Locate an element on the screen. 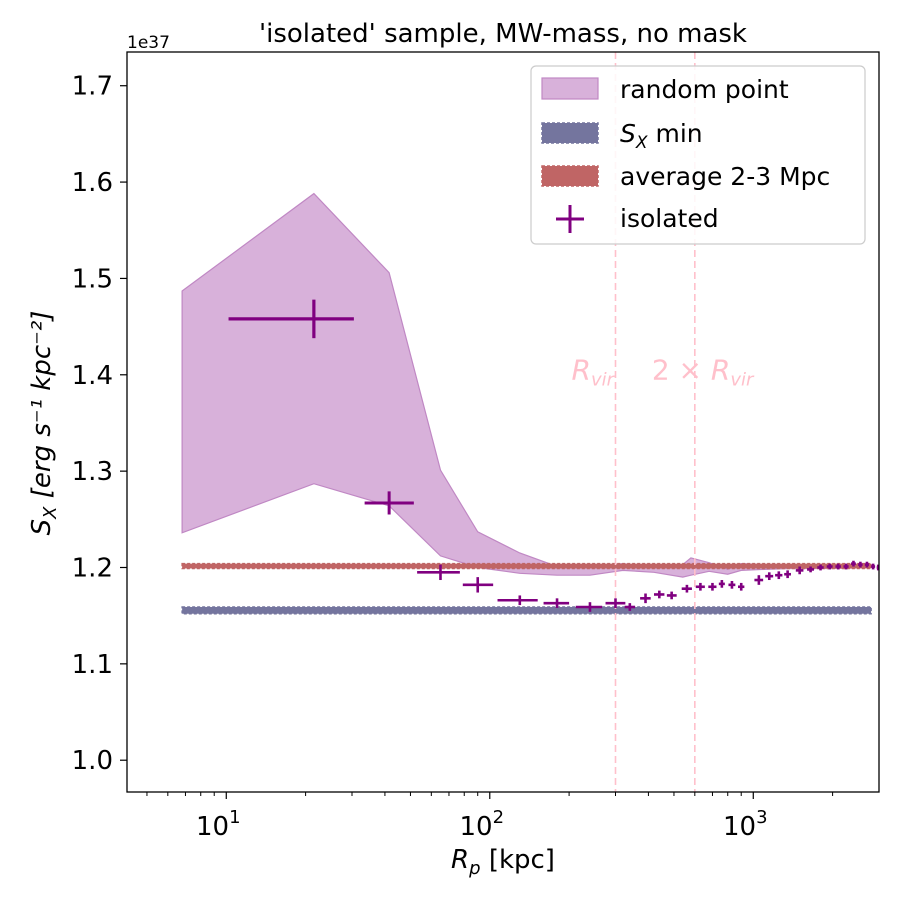 The height and width of the screenshot is (900, 900). x-axis-subscript: p is located at coordinates (474, 868).